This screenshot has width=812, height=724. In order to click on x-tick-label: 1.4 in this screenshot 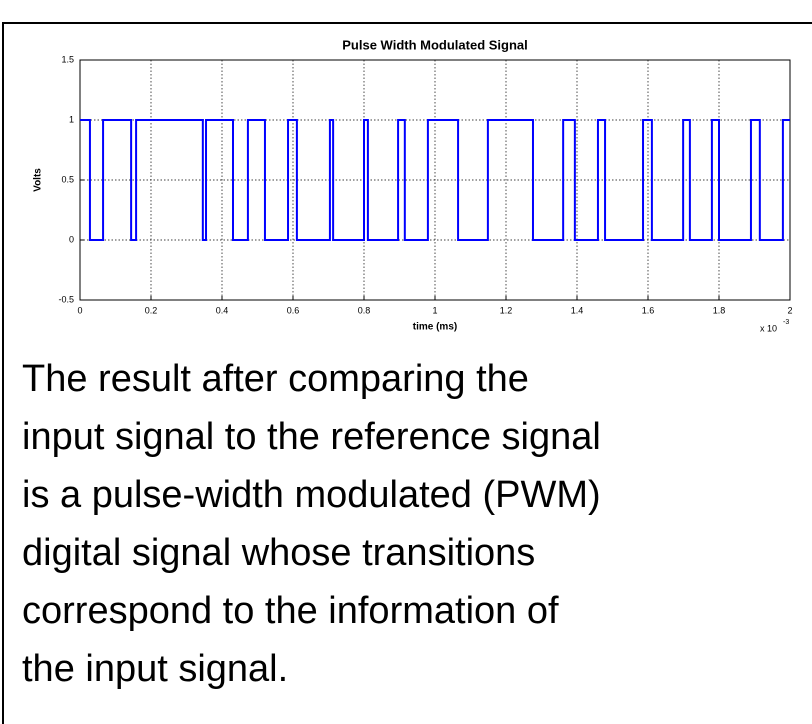, I will do `click(577, 310)`.